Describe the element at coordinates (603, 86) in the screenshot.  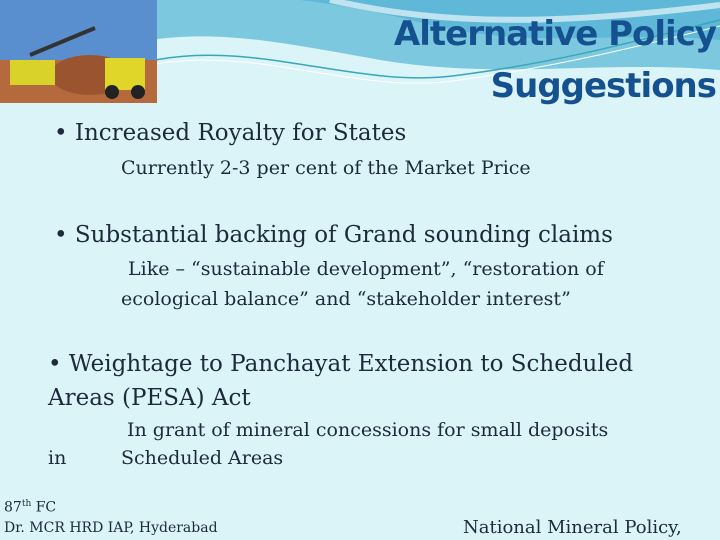
I see `title-line-2: Suggestions` at that location.